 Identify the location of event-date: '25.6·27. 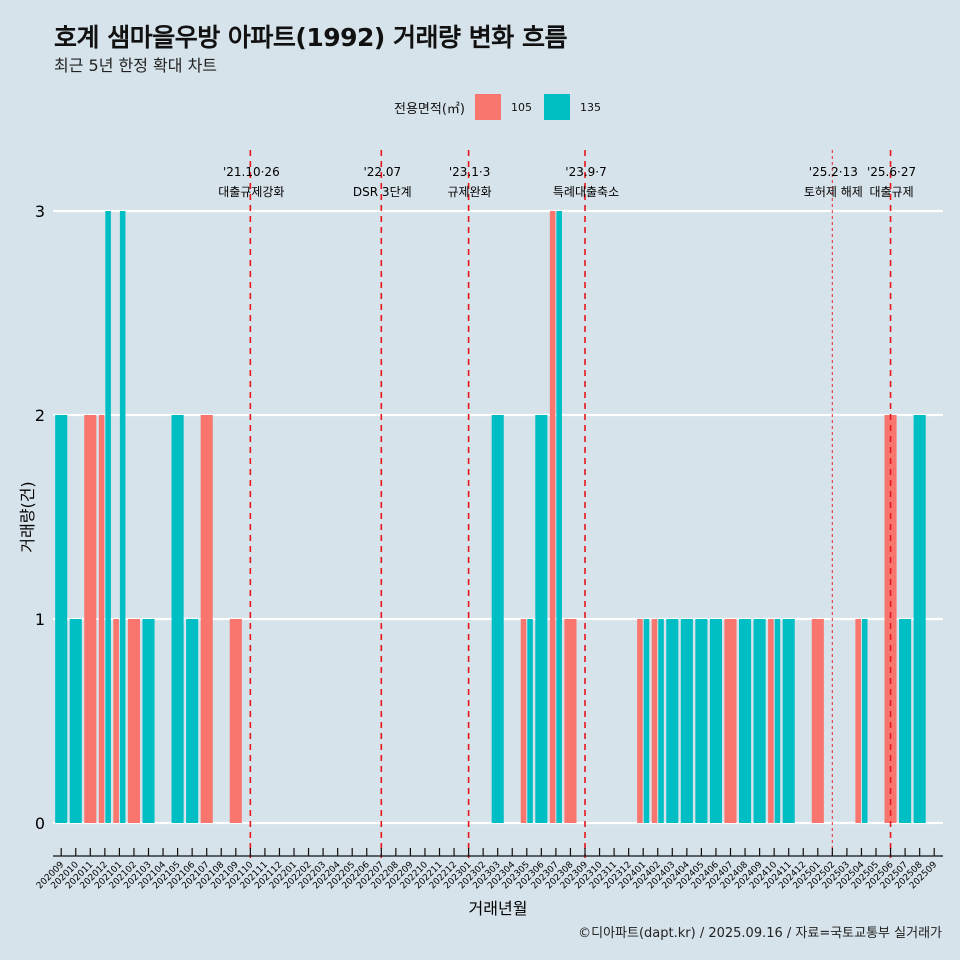
(891, 172).